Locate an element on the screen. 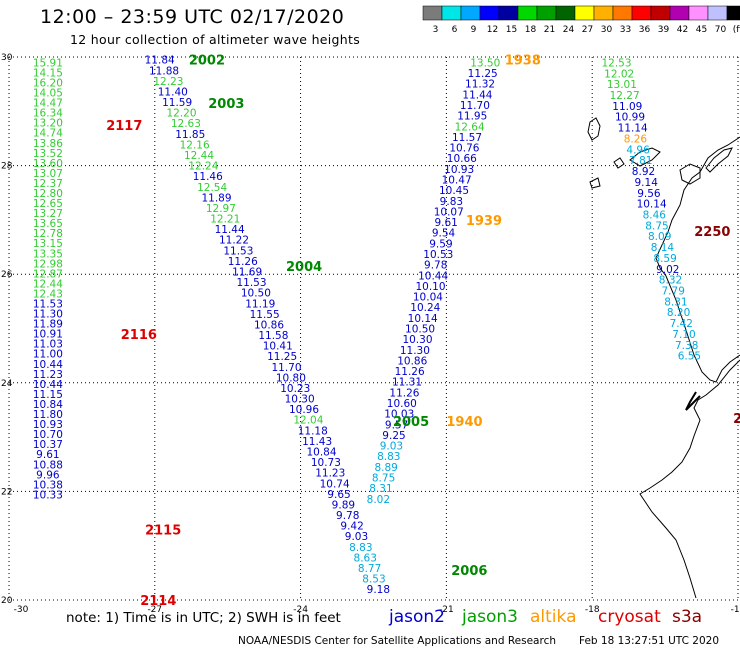  colorbar-tick-label: 30 is located at coordinates (607, 30).